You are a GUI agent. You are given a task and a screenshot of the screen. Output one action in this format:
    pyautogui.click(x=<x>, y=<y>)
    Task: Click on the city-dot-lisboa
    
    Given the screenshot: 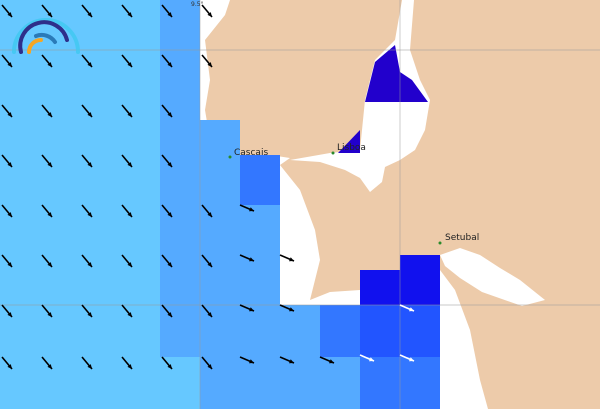 What is the action you would take?
    pyautogui.click(x=333, y=153)
    